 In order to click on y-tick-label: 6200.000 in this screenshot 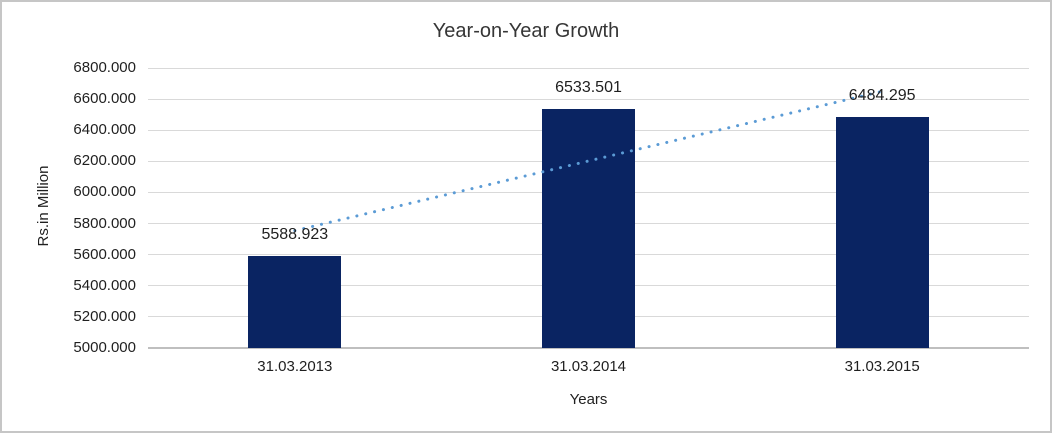, I will do `click(104, 161)`.